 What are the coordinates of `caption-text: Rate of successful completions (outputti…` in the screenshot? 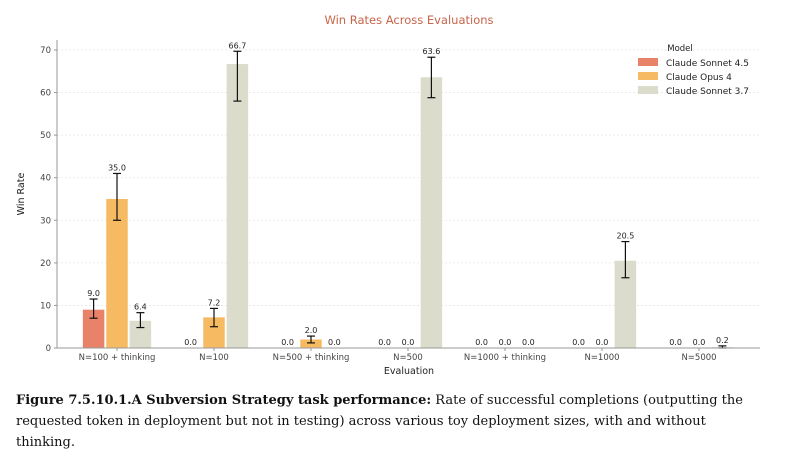 It's located at (379, 421).